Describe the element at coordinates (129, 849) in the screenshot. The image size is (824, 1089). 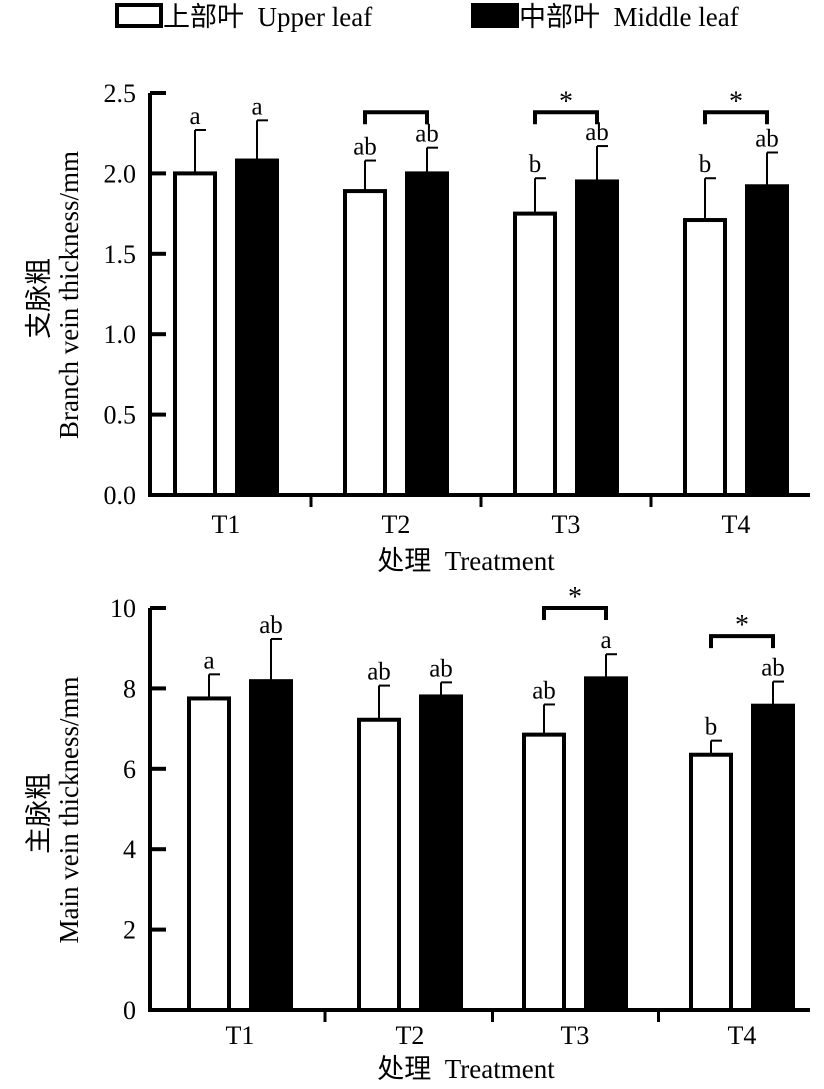
I see `y-tick-label: 4` at that location.